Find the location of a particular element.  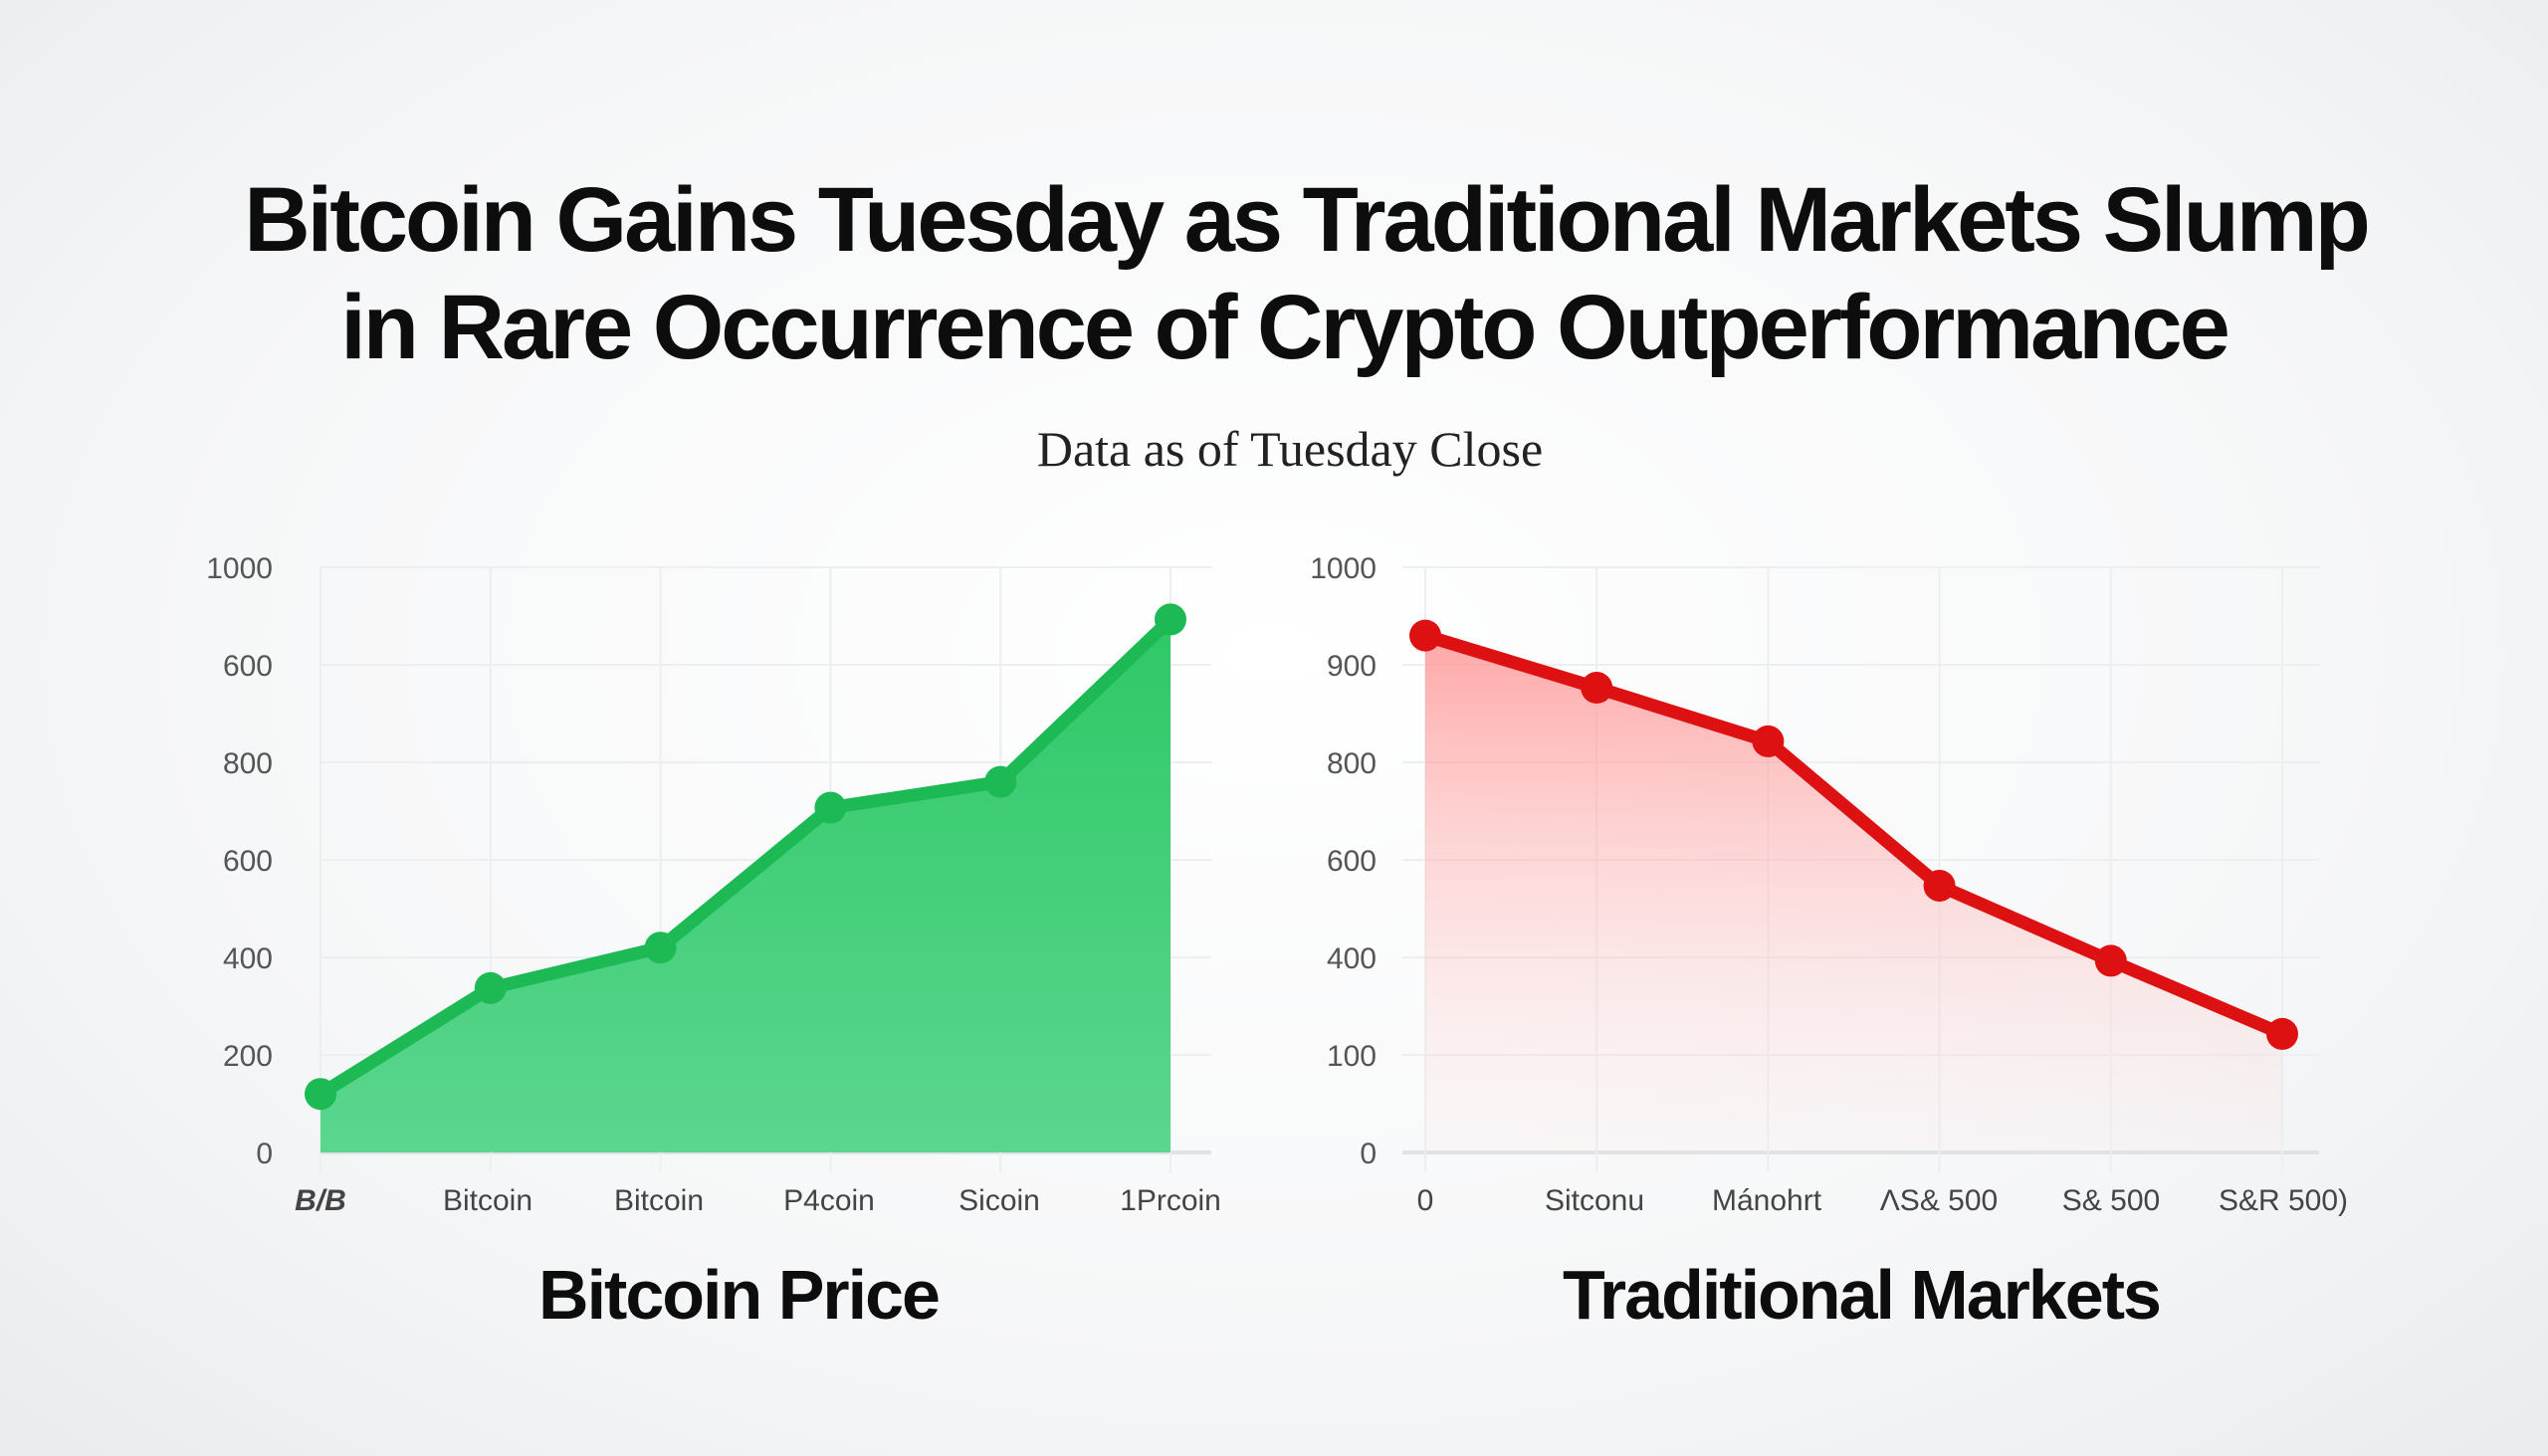

area-fill is located at coordinates (1853, 893).